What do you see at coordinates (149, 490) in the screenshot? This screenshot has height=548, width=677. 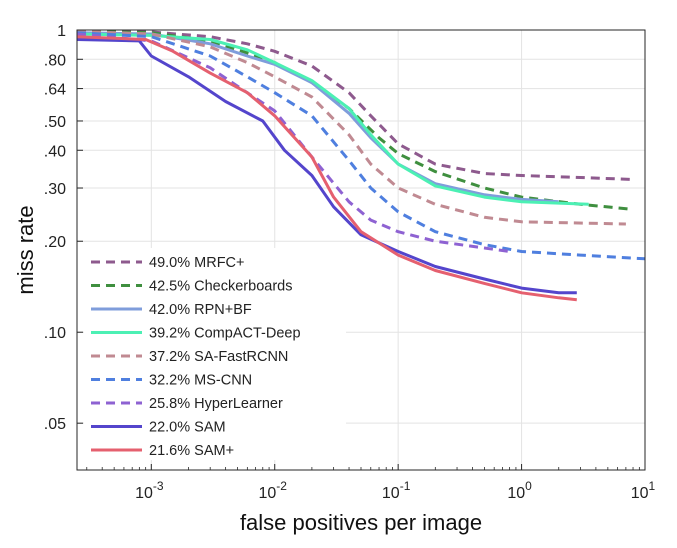 I see `x-tick-label: 10⁻³` at bounding box center [149, 490].